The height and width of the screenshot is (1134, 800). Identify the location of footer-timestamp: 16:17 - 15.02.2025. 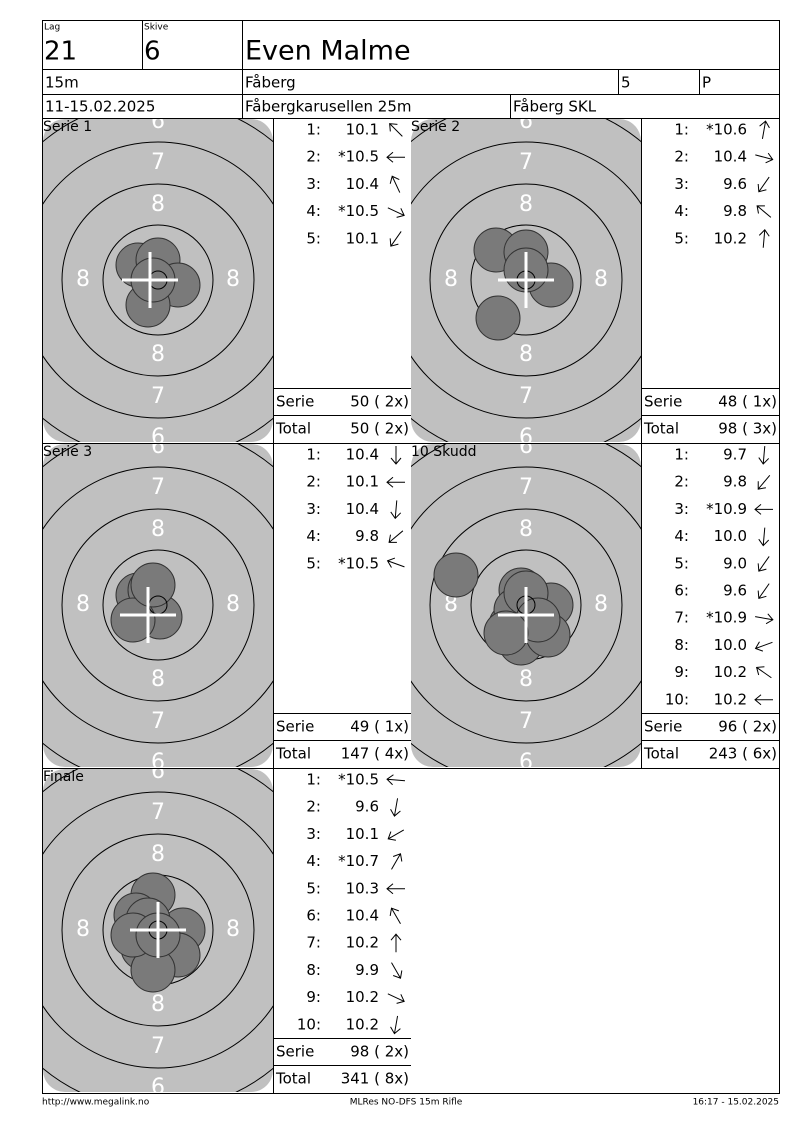
(736, 1103).